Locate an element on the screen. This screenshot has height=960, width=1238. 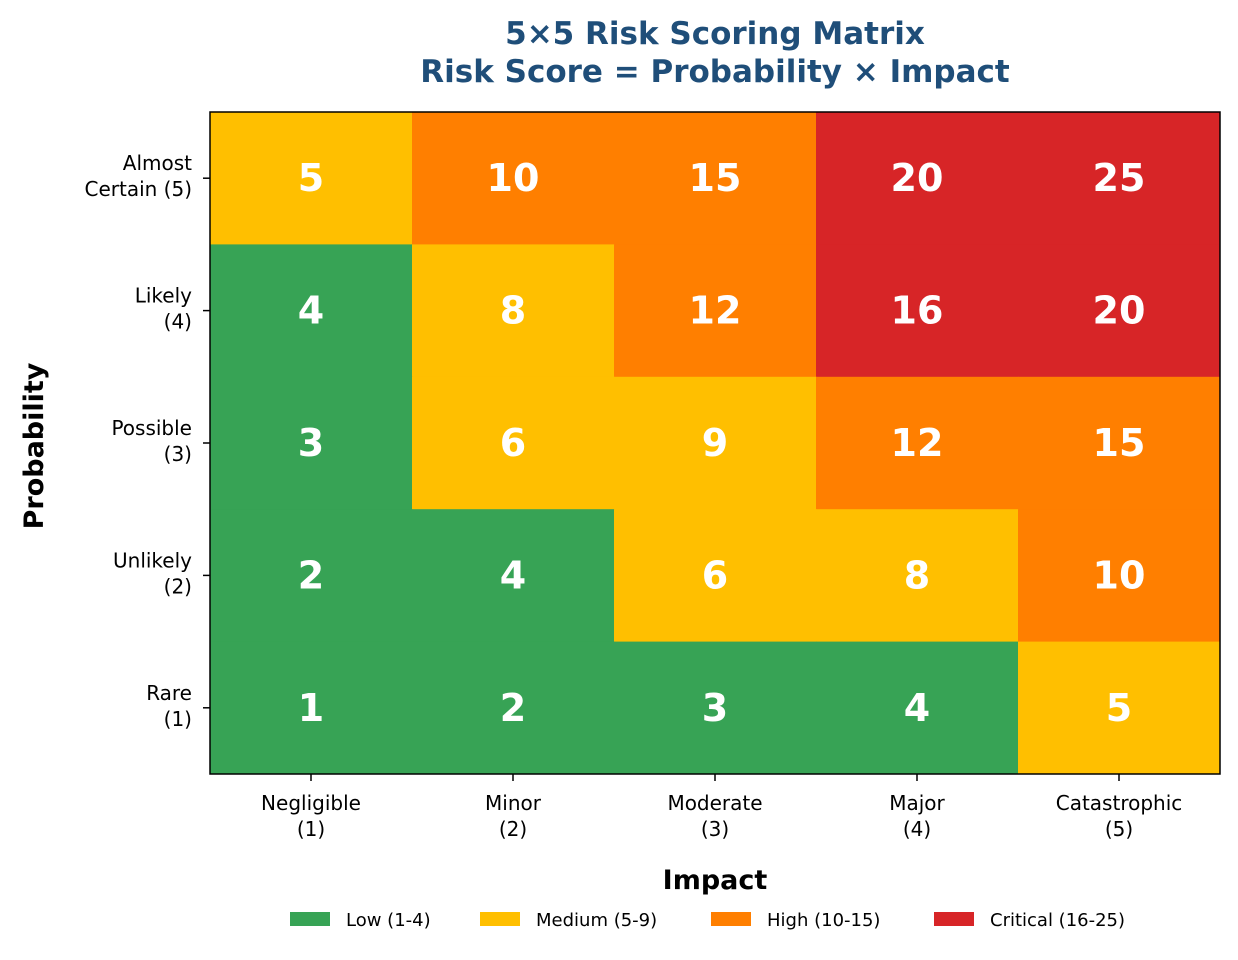
y-tick-label: (3) is located at coordinates (178, 454).